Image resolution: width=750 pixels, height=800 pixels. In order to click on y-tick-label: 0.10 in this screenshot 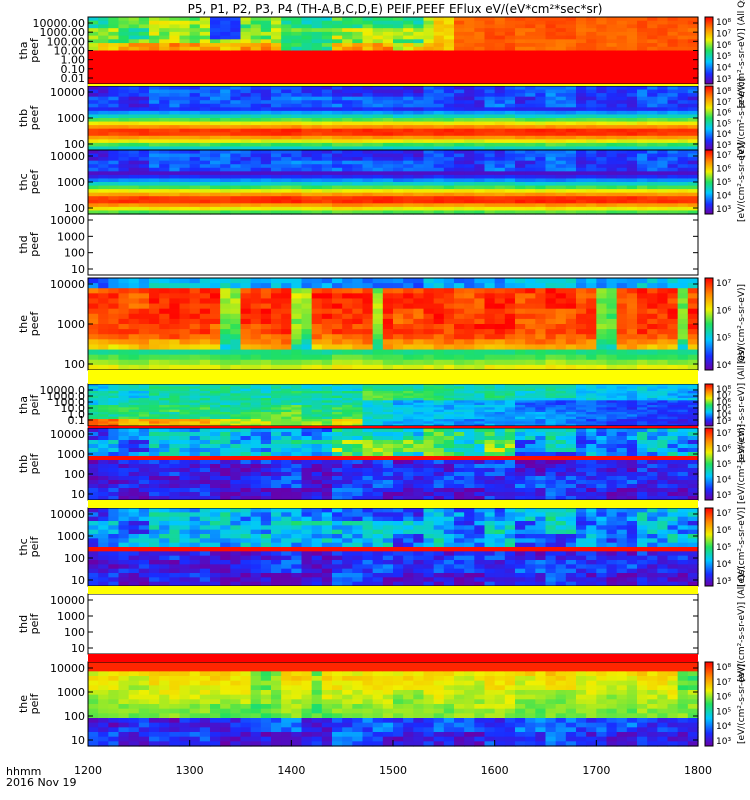, I will do `click(73, 69)`.